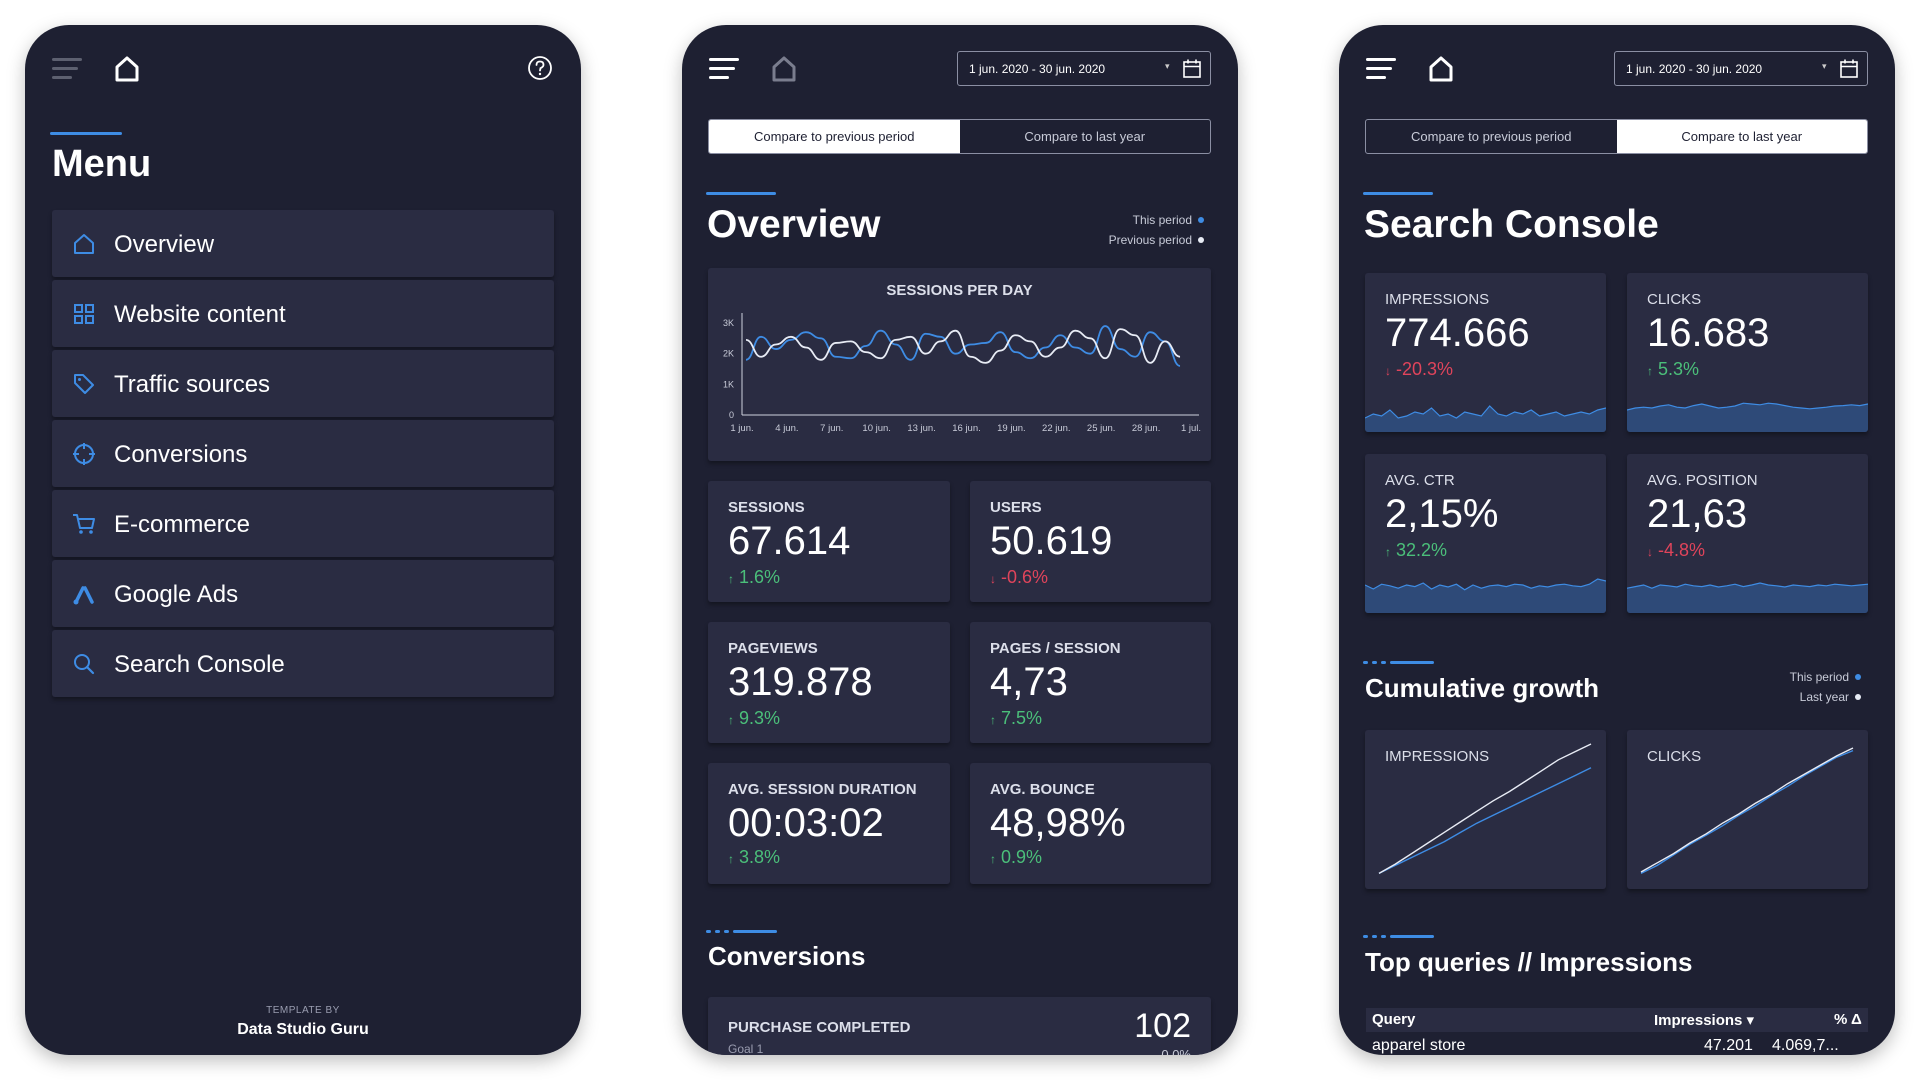 Image resolution: width=1920 pixels, height=1080 pixels. I want to click on chart-legend: This period Previous period, so click(1156, 230).